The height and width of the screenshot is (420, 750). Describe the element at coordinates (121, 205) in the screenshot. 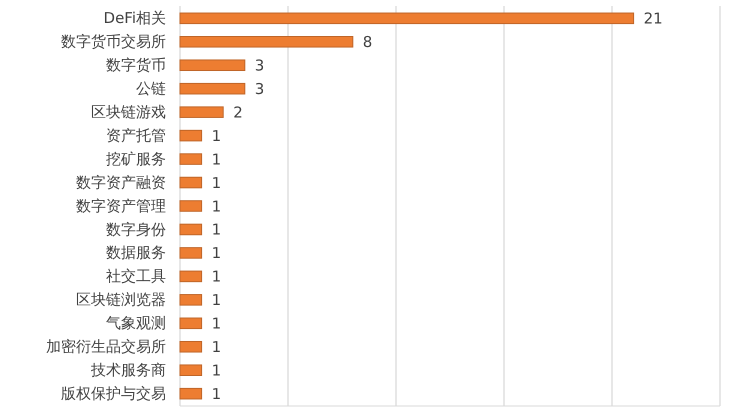

I see `y-tick-label: 数字资产管理` at that location.